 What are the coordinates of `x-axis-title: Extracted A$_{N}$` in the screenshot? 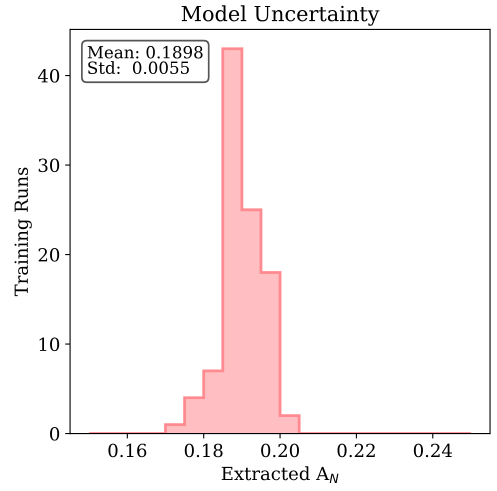 It's located at (280, 474).